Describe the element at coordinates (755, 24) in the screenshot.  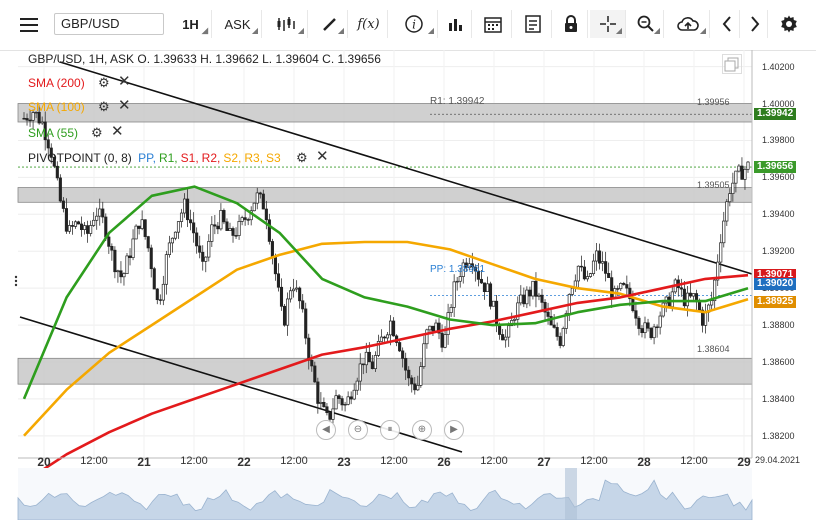
I see `chevron-right-icon` at that location.